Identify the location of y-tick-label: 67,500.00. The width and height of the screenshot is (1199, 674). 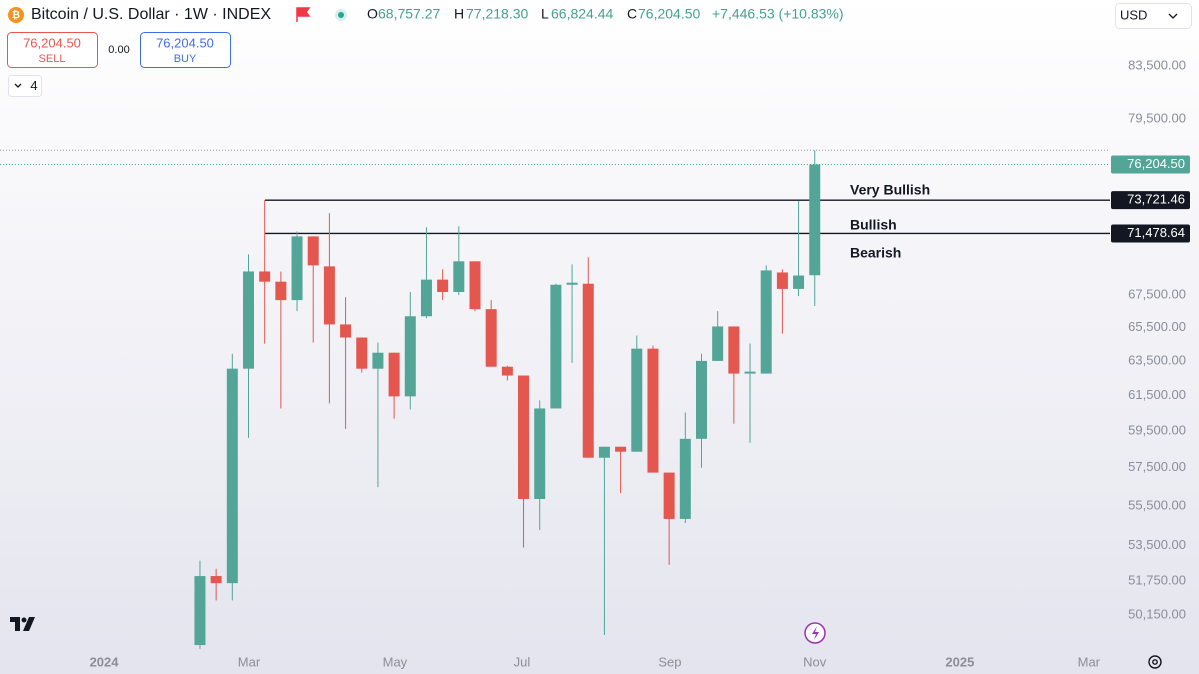
(1157, 294).